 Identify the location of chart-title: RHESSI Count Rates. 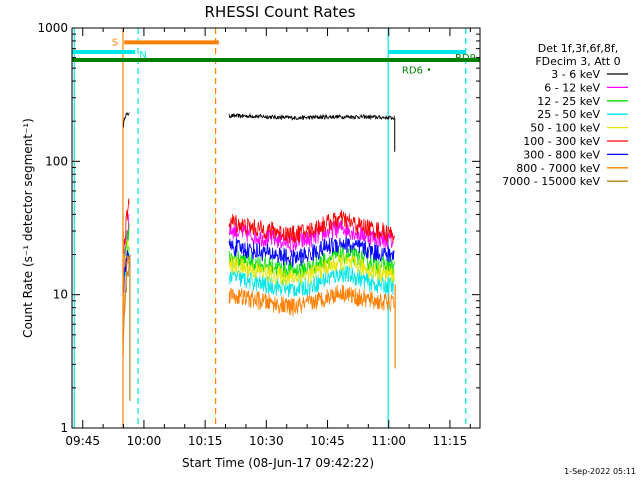
(280, 12).